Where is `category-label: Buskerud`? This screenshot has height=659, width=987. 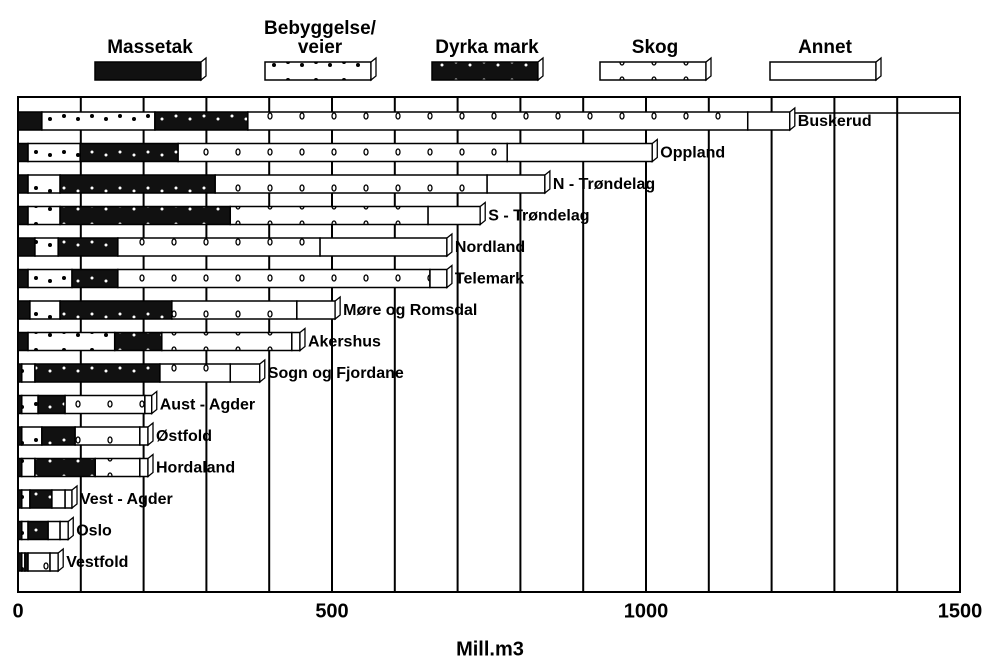 category-label: Buskerud is located at coordinates (835, 121).